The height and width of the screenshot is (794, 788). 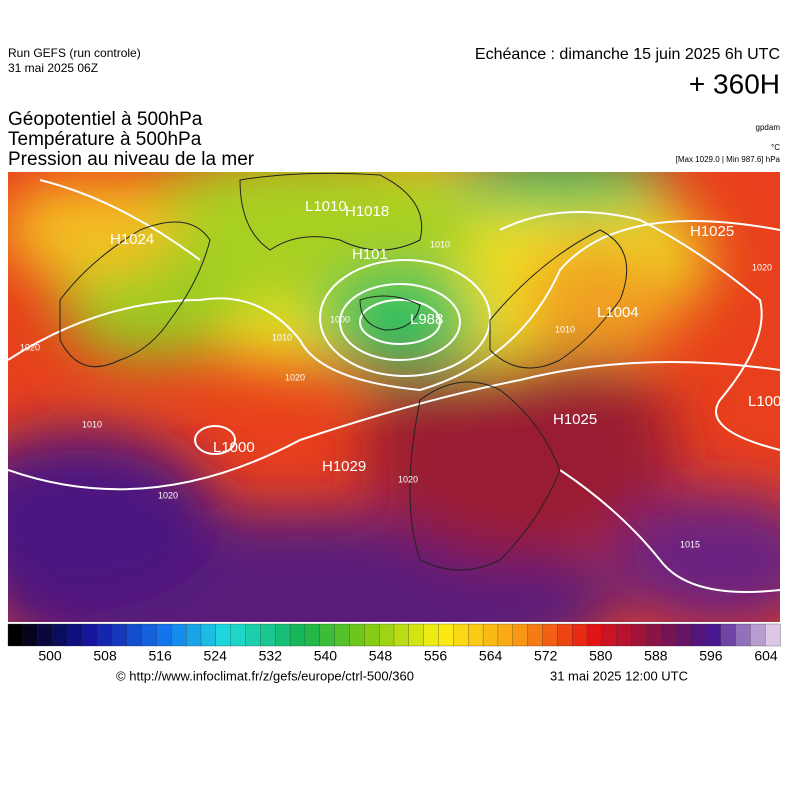 What do you see at coordinates (74, 53) in the screenshot?
I see `run: Run GEFS (run controle)` at bounding box center [74, 53].